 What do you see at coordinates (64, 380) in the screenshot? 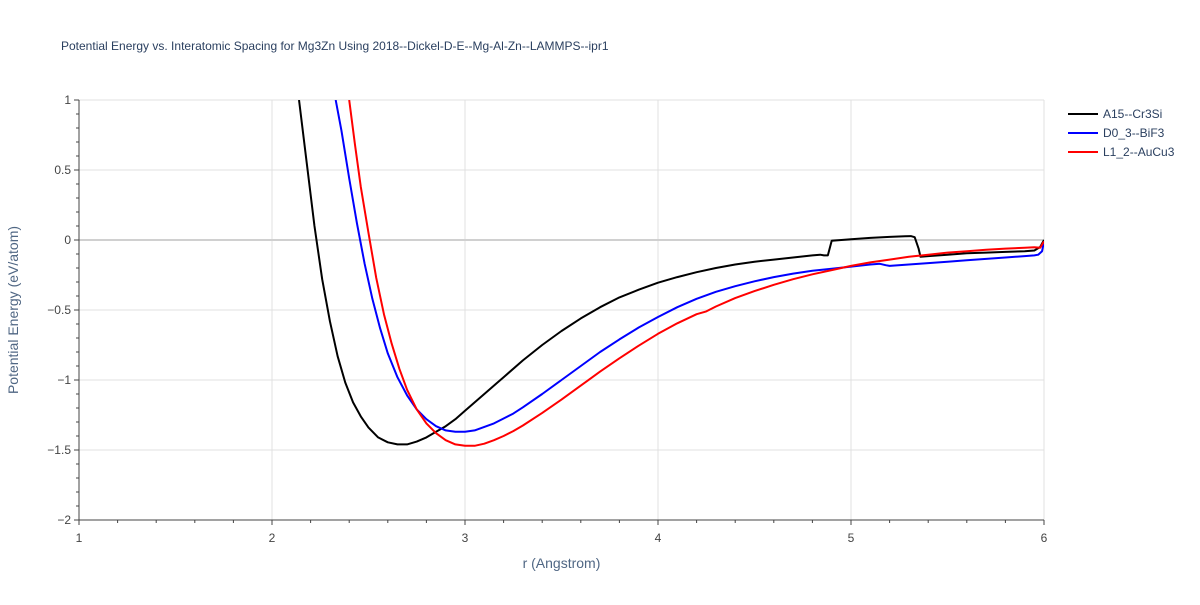
I see `y-tick-label: −1` at bounding box center [64, 380].